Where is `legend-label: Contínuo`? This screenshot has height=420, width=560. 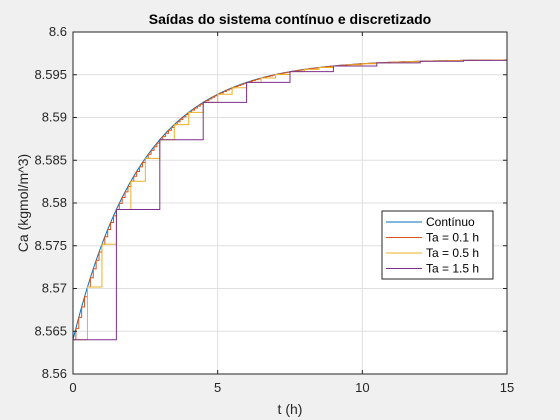 legend-label: Contínuo is located at coordinates (450, 222).